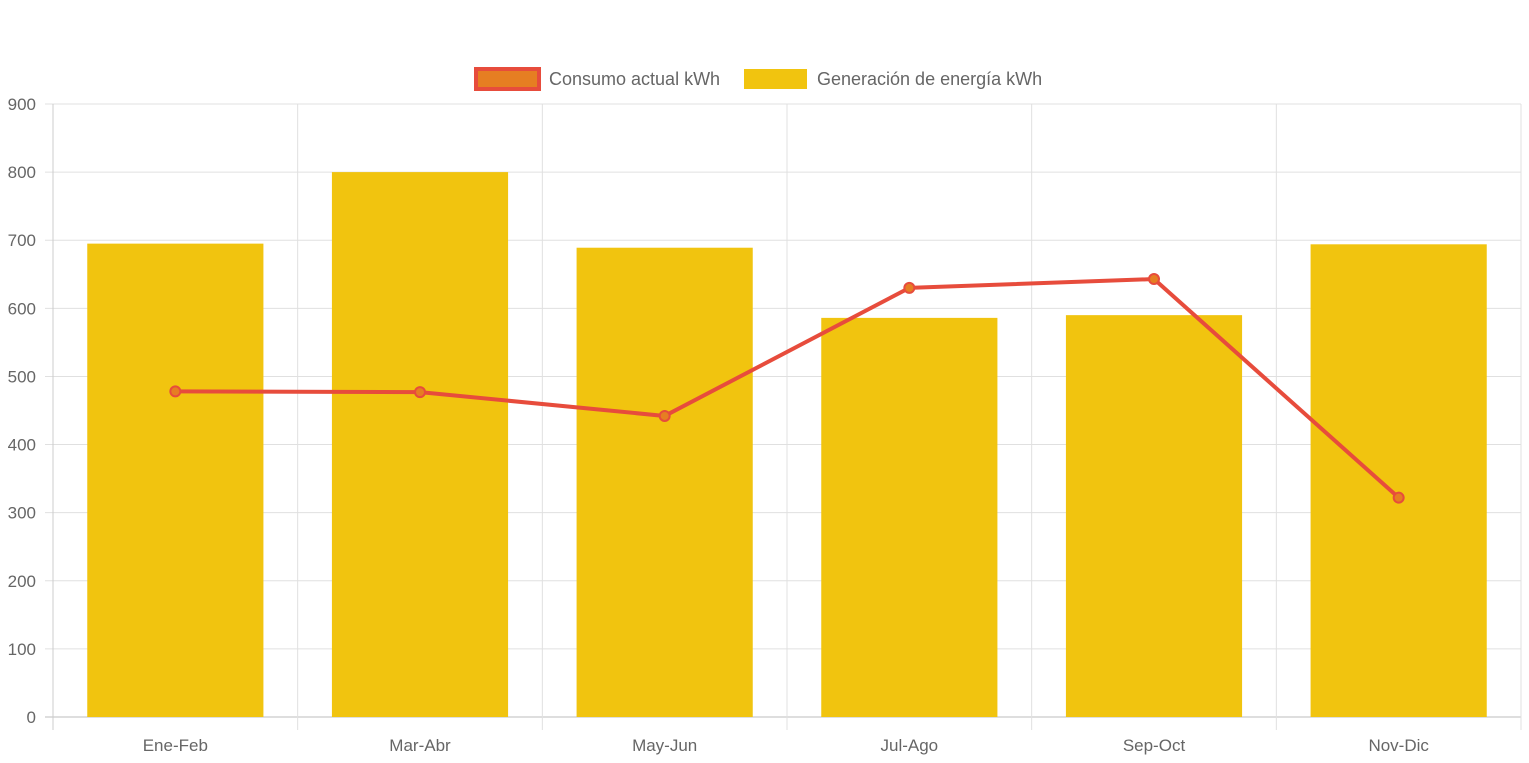  I want to click on legend-label-consumo: Consumo actual kWh, so click(634, 79).